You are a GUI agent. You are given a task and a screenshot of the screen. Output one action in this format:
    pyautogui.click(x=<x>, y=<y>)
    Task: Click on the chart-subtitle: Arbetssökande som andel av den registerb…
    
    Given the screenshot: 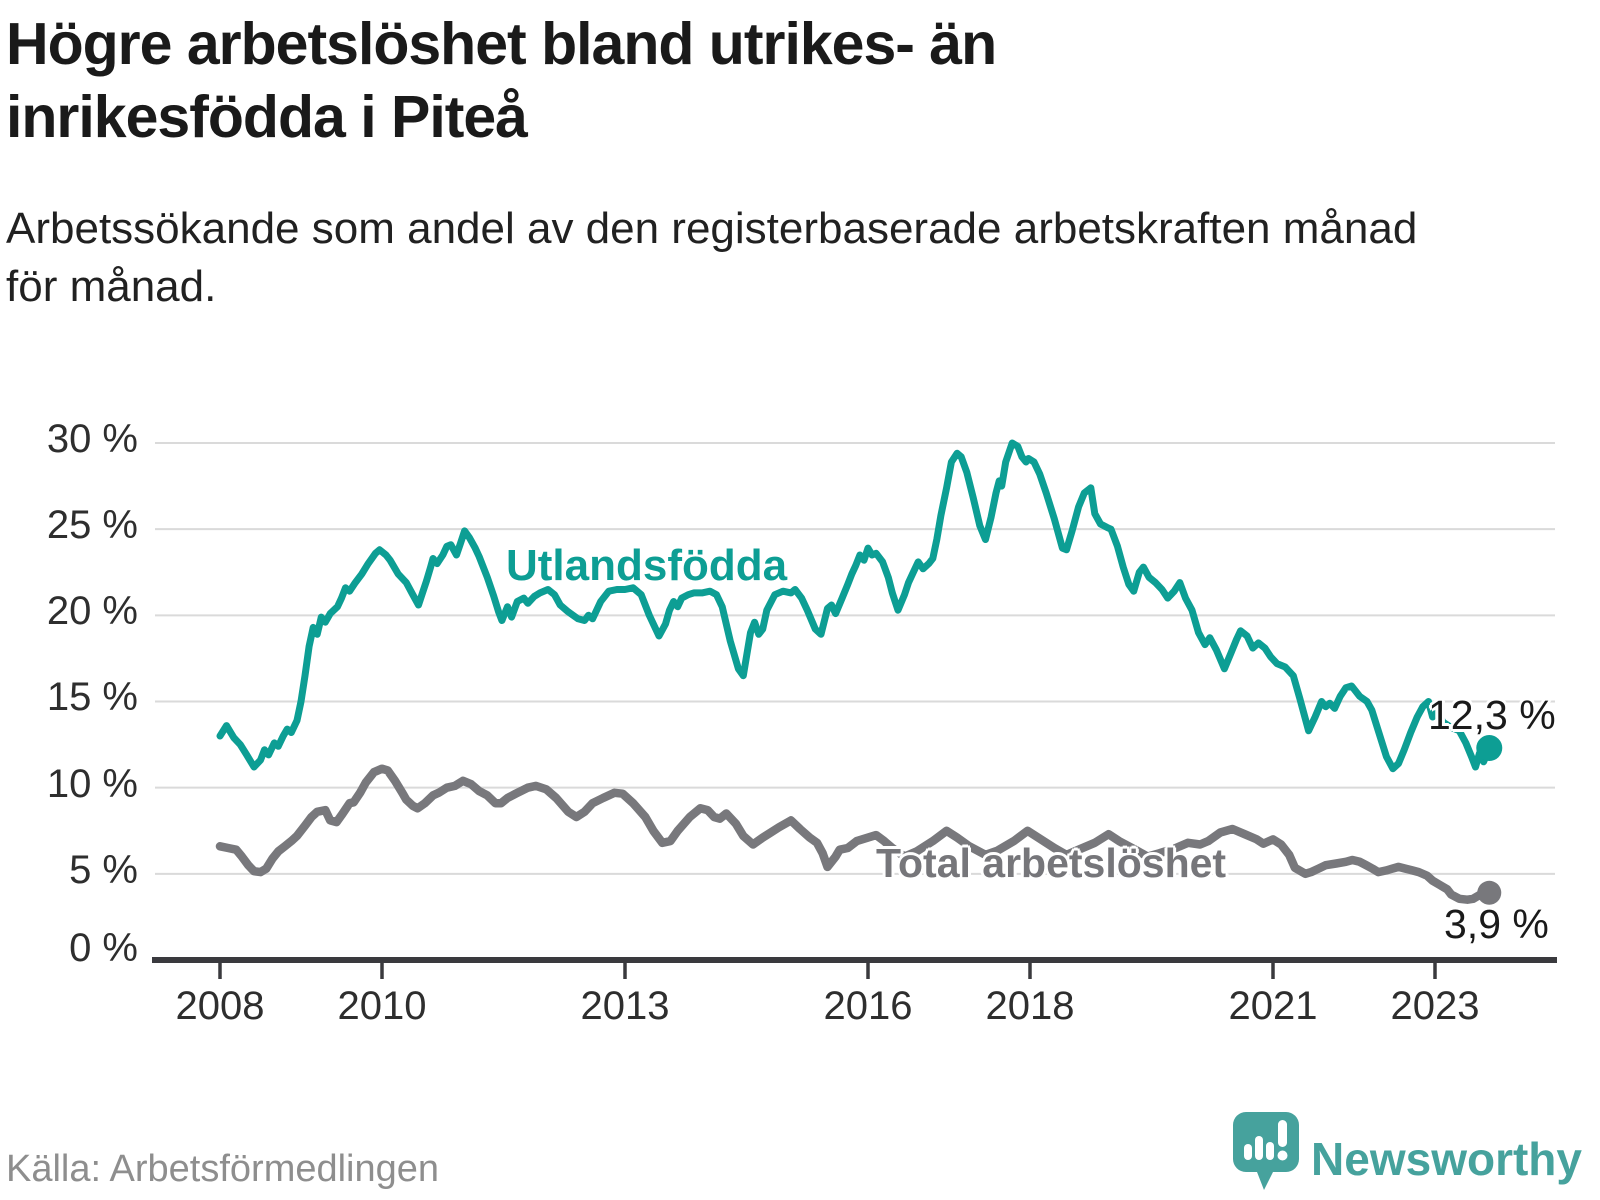 What is the action you would take?
    pyautogui.click(x=711, y=258)
    